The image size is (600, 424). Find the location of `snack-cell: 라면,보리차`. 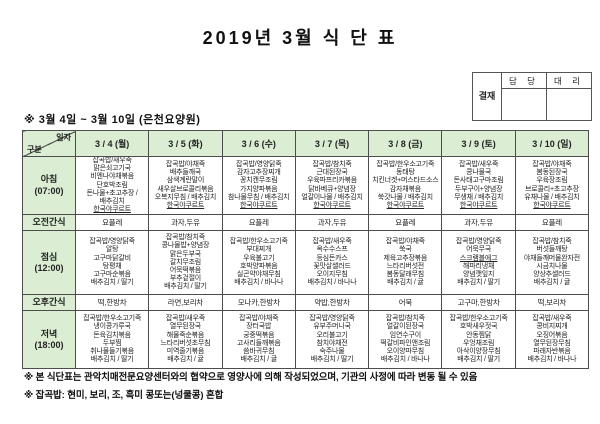

snack-cell: 라면,보리차 is located at coordinates (185, 303).